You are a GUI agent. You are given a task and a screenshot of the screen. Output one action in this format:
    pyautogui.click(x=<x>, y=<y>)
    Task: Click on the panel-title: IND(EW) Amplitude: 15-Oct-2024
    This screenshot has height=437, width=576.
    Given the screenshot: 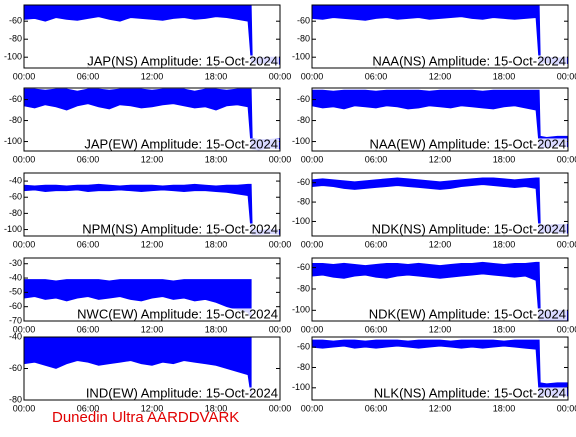 What is the action you would take?
    pyautogui.click(x=182, y=392)
    